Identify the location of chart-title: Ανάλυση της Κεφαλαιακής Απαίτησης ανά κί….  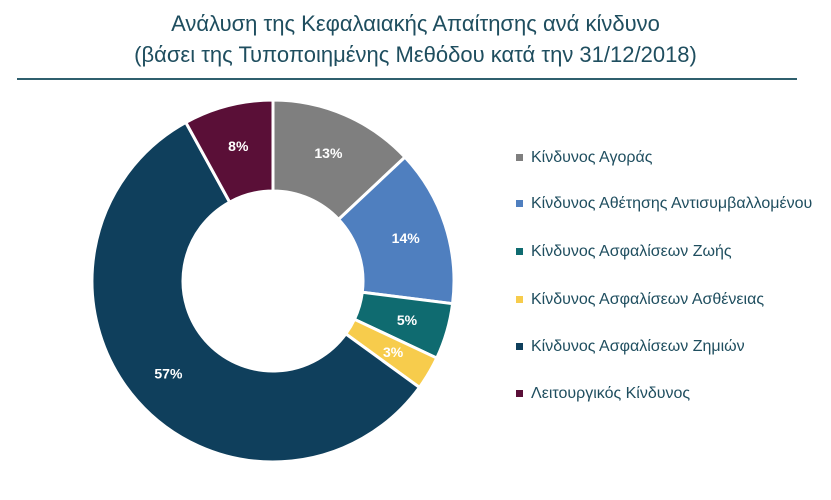
(415, 39).